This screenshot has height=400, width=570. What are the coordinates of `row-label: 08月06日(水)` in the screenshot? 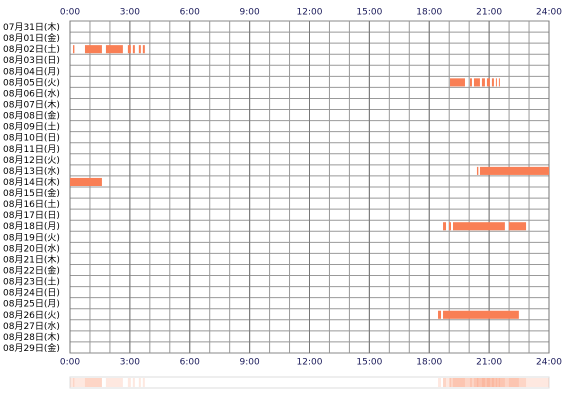 It's located at (31, 93).